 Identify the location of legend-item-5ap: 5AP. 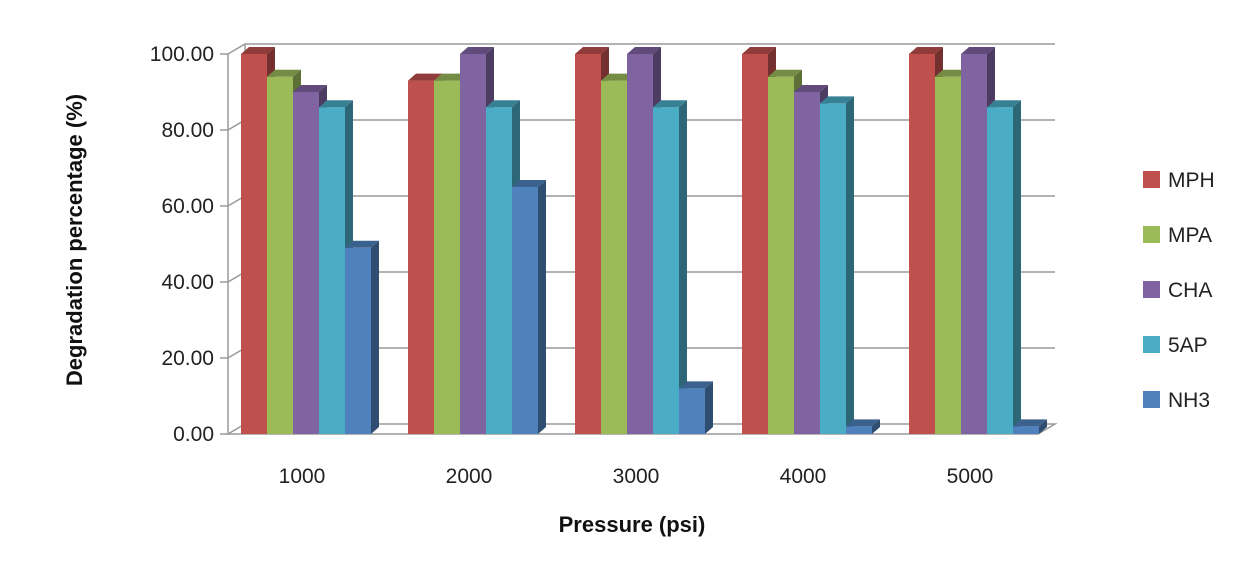
(1175, 345).